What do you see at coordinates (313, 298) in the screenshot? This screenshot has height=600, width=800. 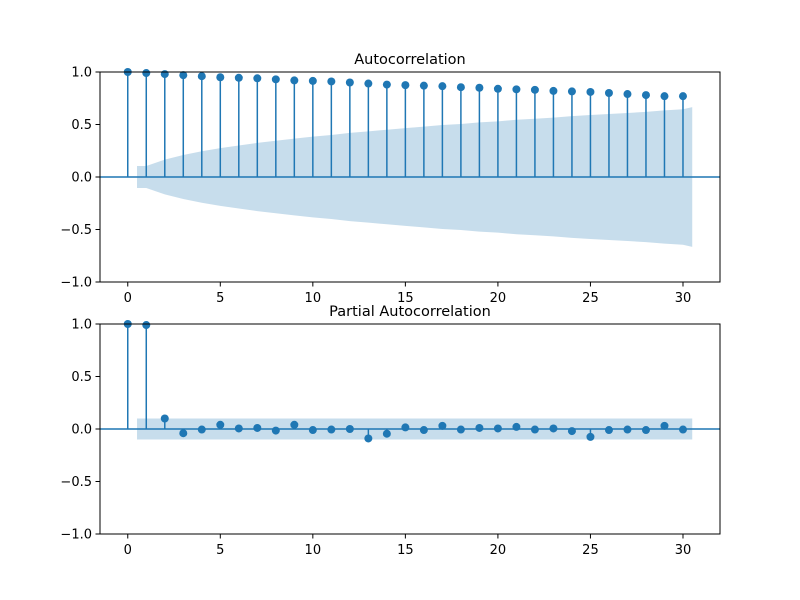 I see `acf-xtick-label-10: 10` at bounding box center [313, 298].